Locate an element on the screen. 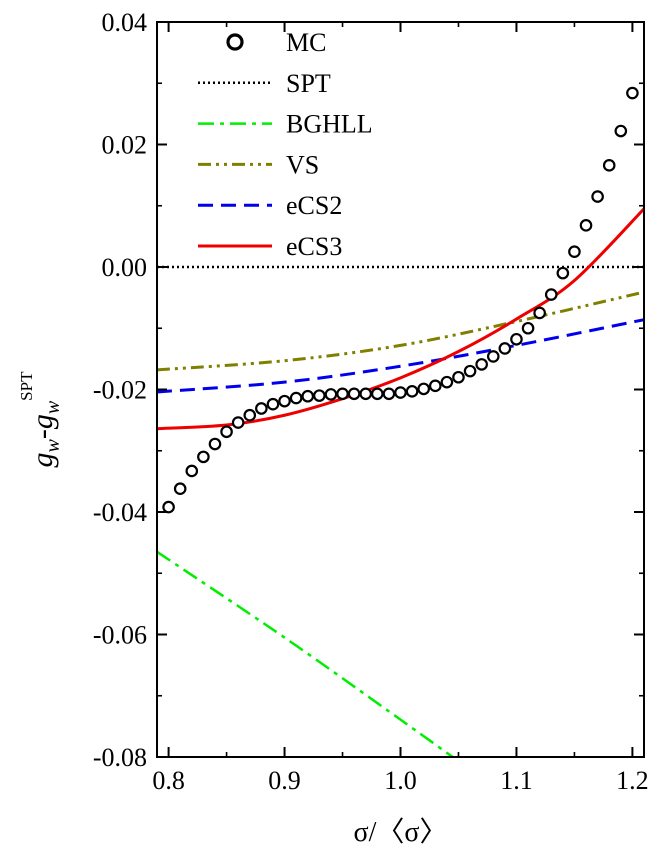  series-line-ecs2 is located at coordinates (400, 356).